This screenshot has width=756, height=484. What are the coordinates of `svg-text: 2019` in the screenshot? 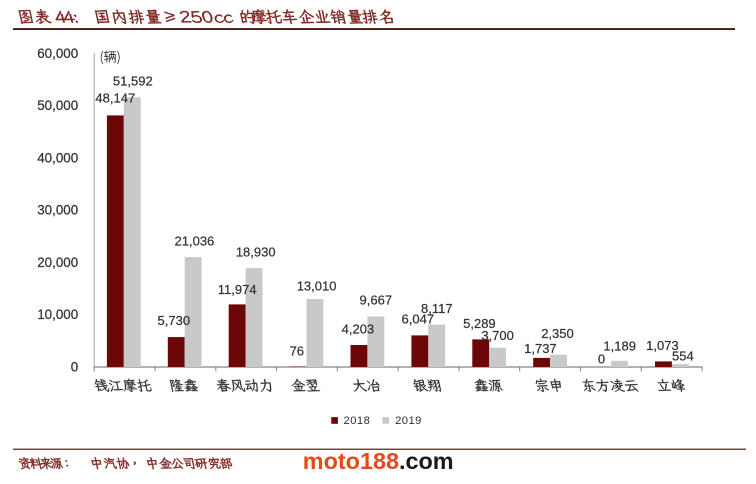 It's located at (408, 421).